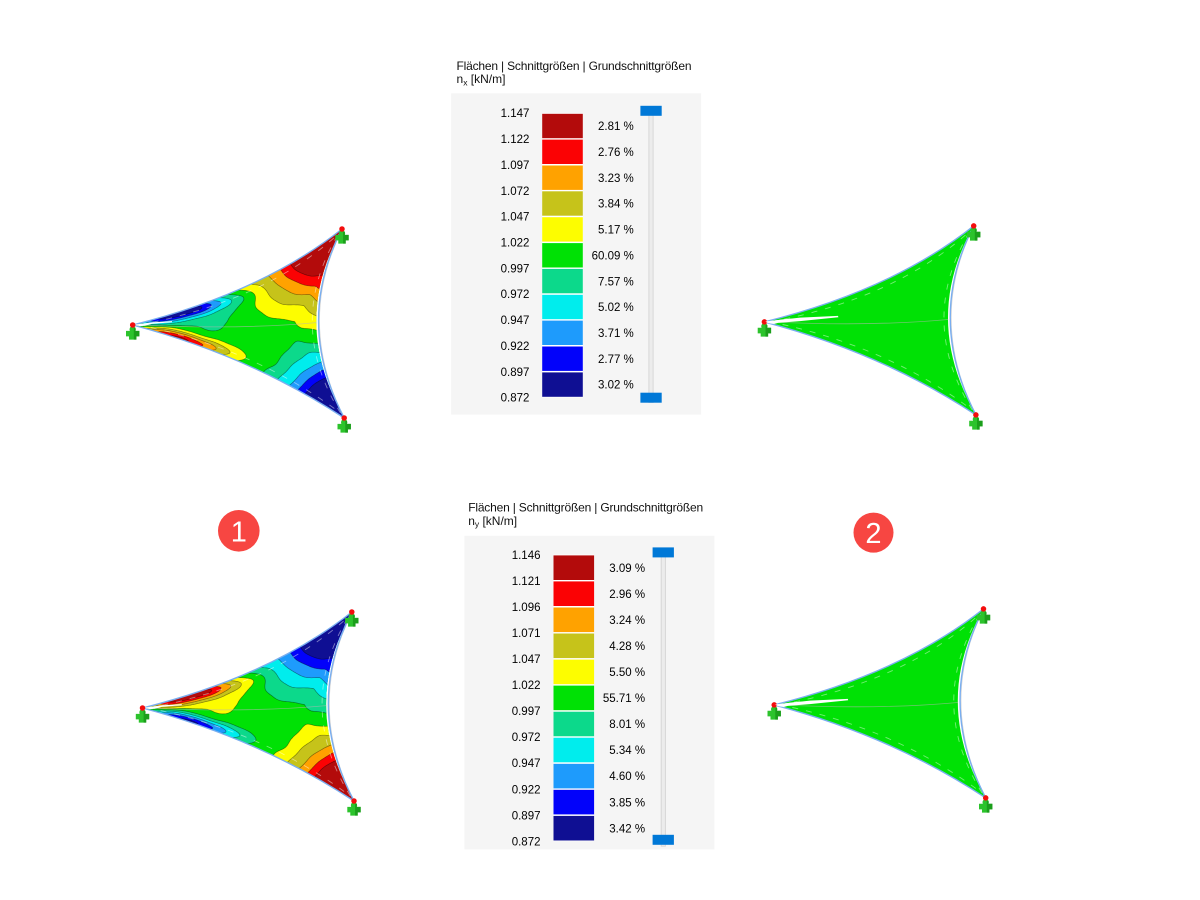 This screenshot has height=900, width=1200. What do you see at coordinates (526, 634) in the screenshot?
I see `svg-text: 1.071` at bounding box center [526, 634].